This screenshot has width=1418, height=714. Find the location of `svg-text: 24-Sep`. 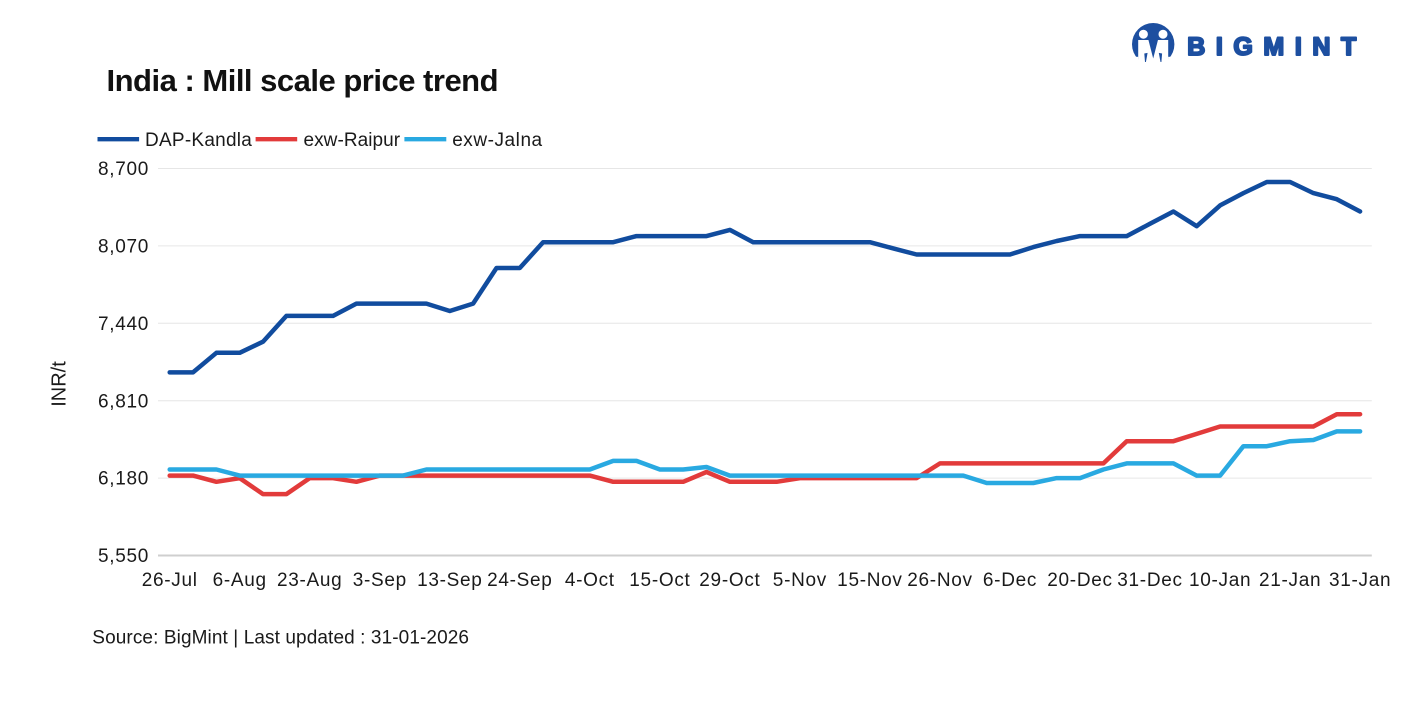

svg-text: 24-Sep is located at coordinates (519, 580).